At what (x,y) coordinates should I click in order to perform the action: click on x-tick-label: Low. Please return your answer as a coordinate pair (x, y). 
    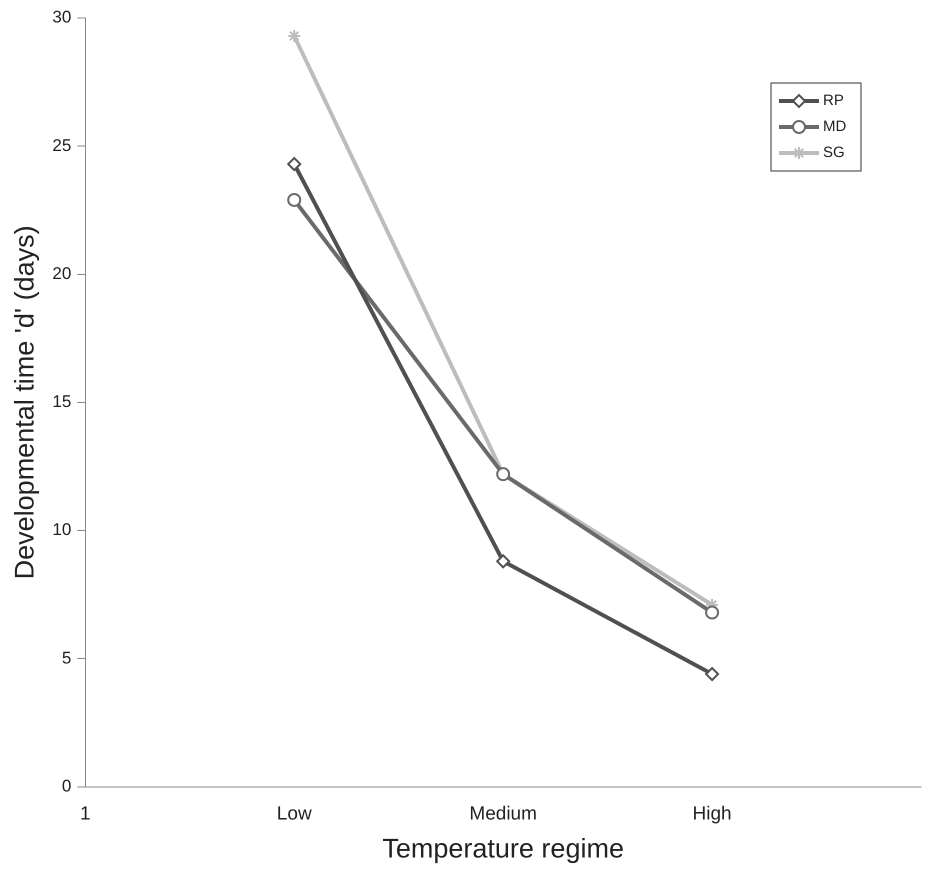
    Looking at the image, I should click on (294, 813).